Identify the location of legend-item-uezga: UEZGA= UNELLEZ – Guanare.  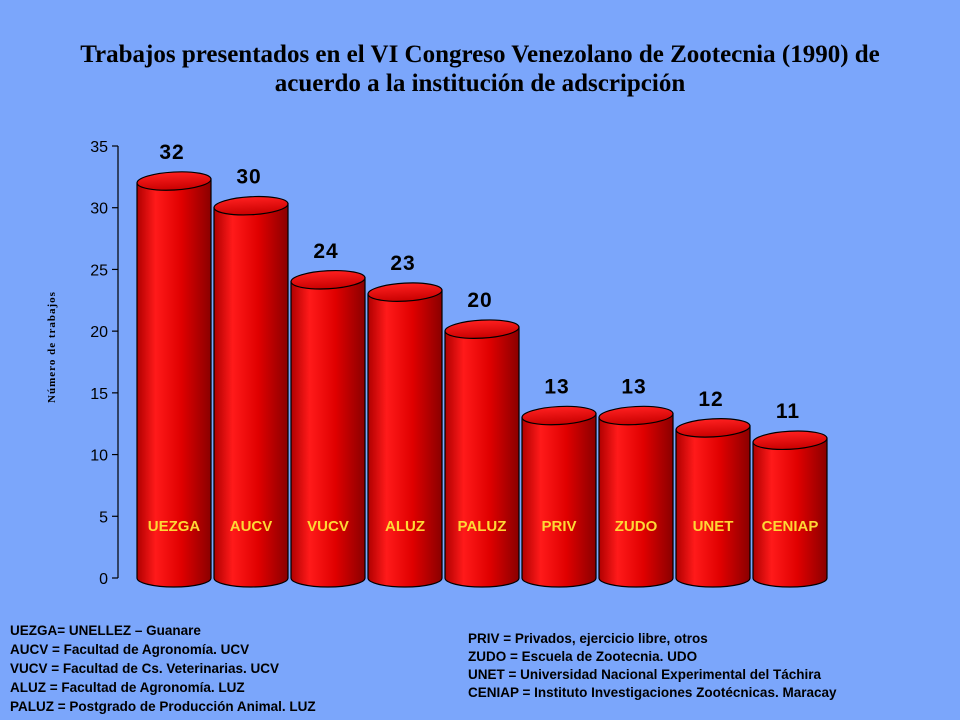
(105, 630).